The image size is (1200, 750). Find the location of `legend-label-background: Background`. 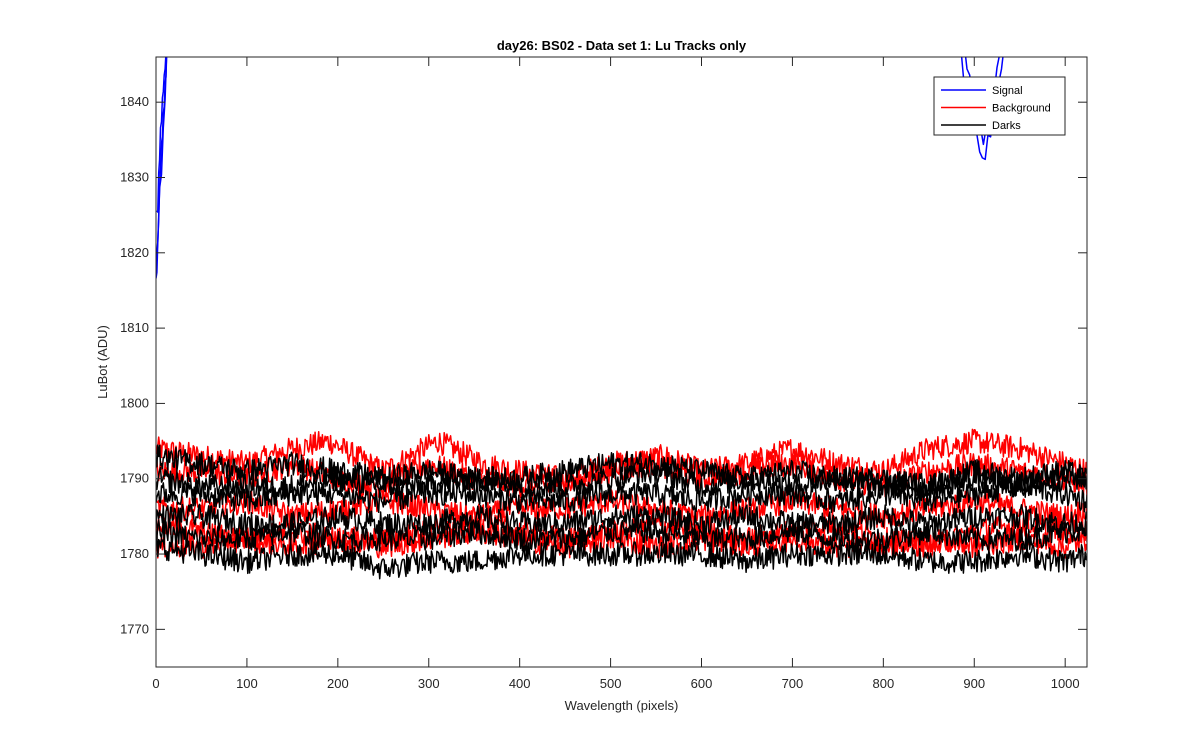

legend-label-background: Background is located at coordinates (1021, 109).